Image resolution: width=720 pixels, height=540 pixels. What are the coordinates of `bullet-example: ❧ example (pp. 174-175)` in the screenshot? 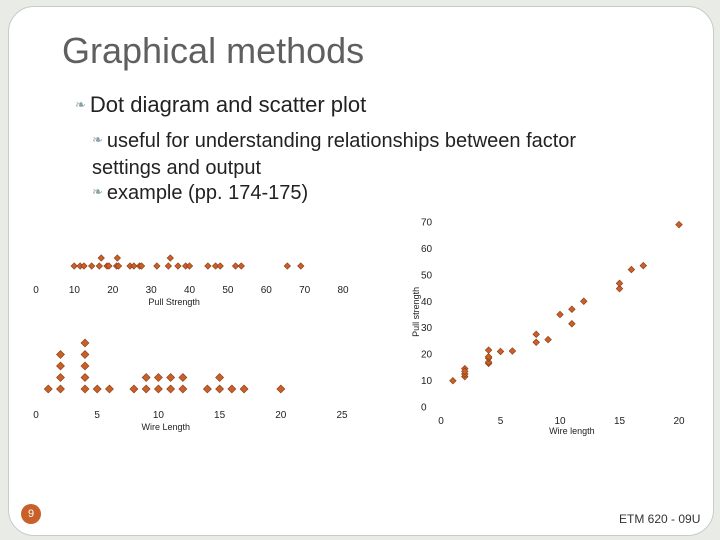 It's located at (200, 193).